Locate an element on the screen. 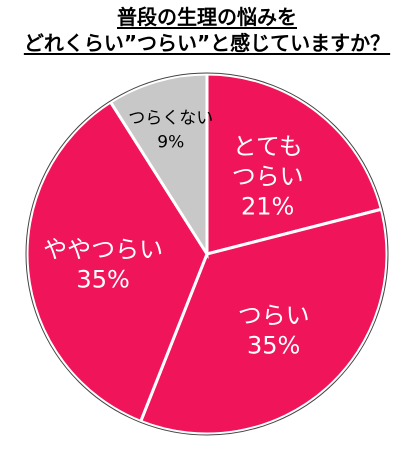 This screenshot has height=450, width=414. chart-title: 普段の生理の悩みを どれくらい”つらい”と感じていますか？ is located at coordinates (207, 30).